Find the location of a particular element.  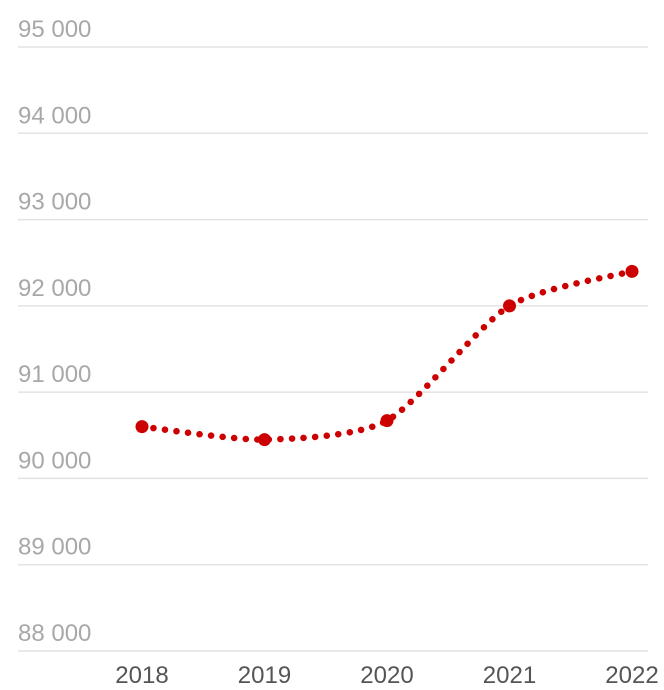

x-tick-label: 2022 is located at coordinates (631, 675).